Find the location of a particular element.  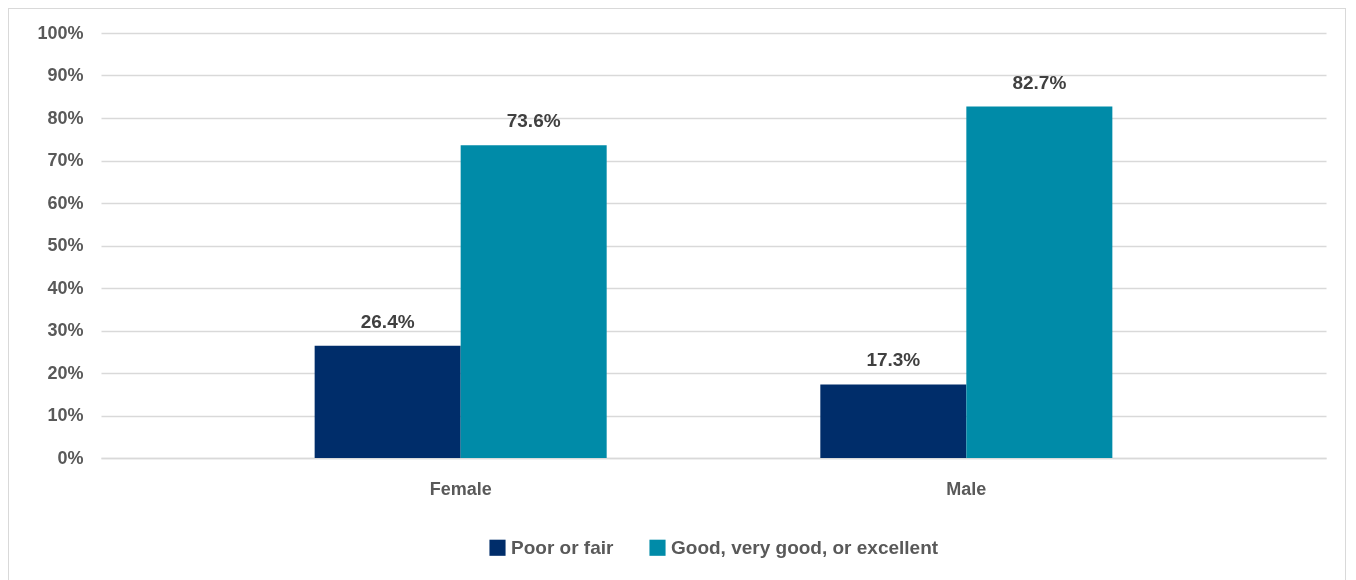

y-tick-label: 90% is located at coordinates (65, 75).